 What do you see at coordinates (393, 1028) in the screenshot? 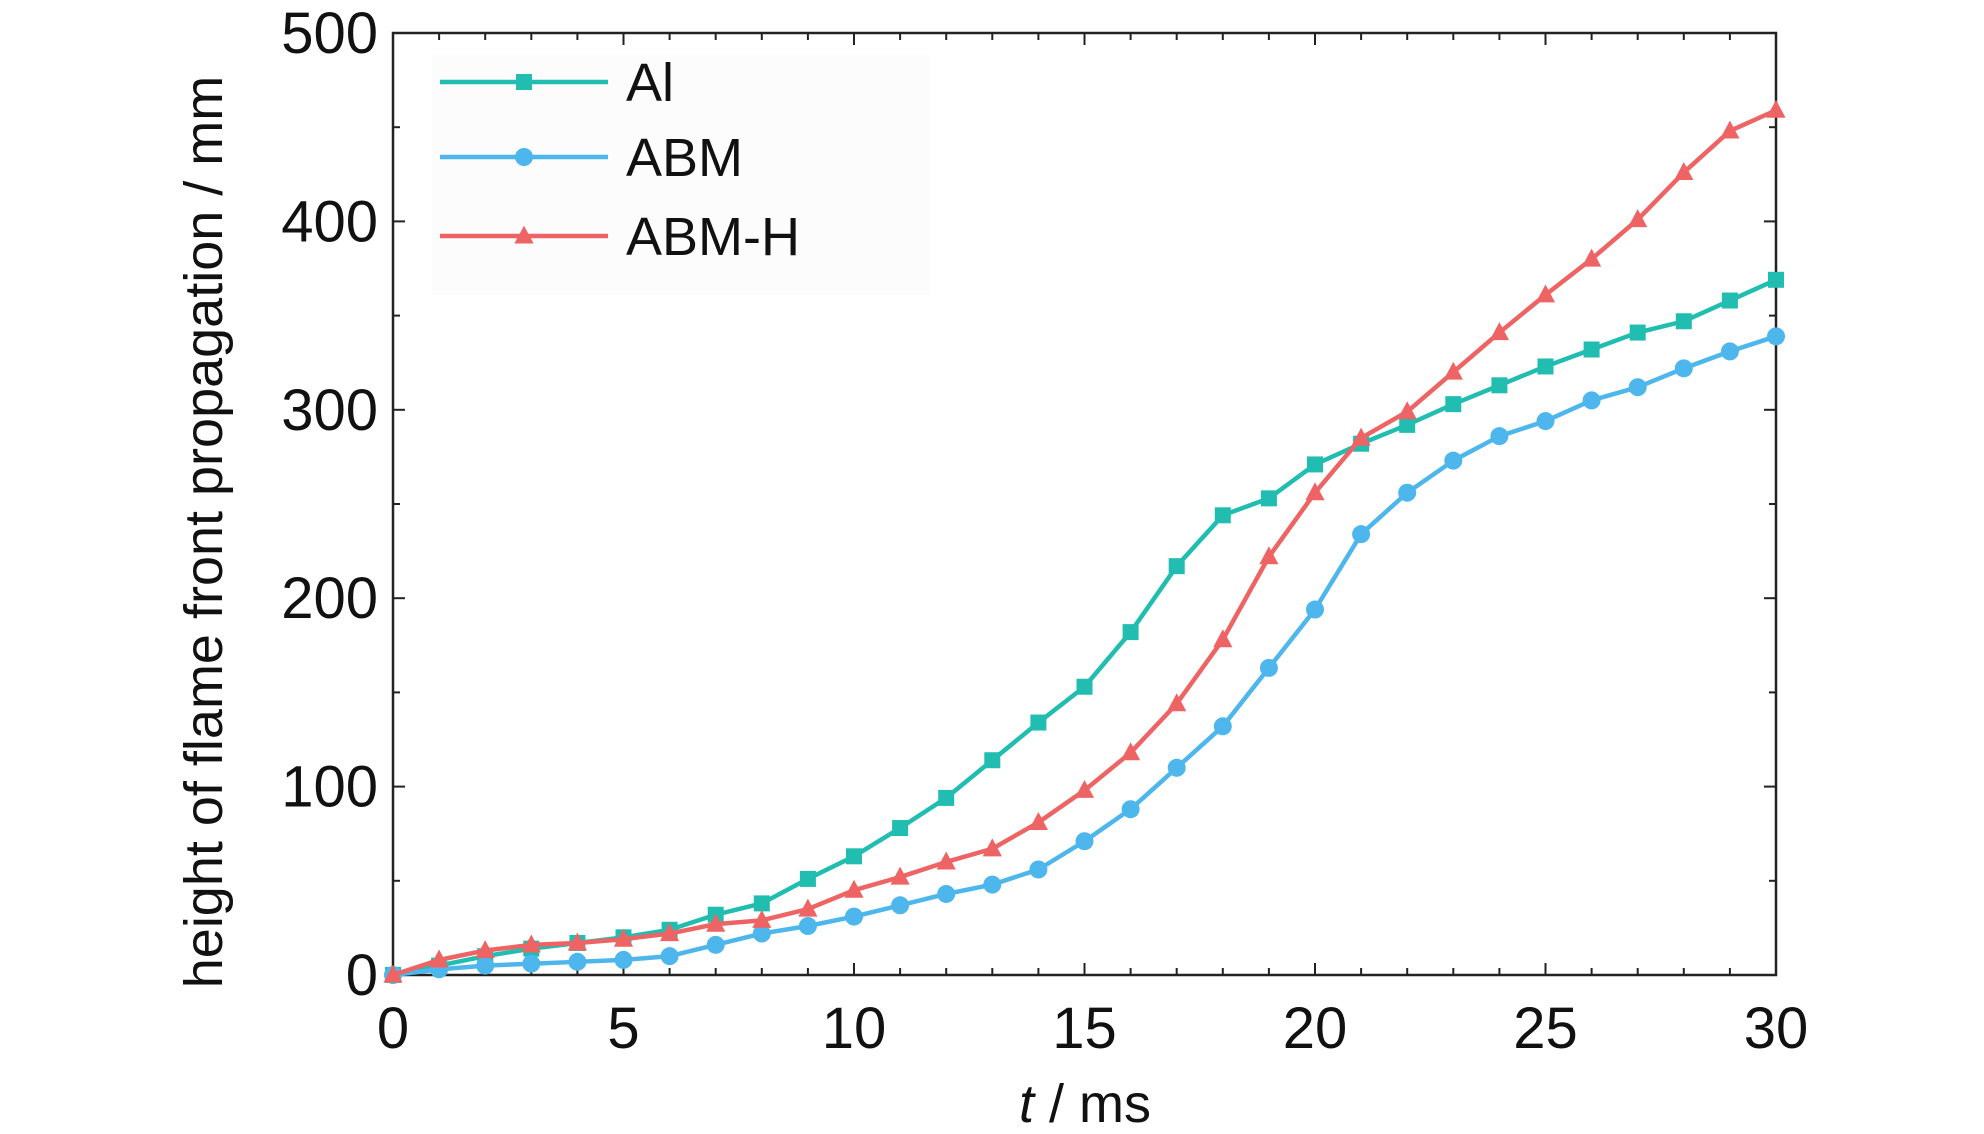
I see `x-tick-label: 0` at bounding box center [393, 1028].